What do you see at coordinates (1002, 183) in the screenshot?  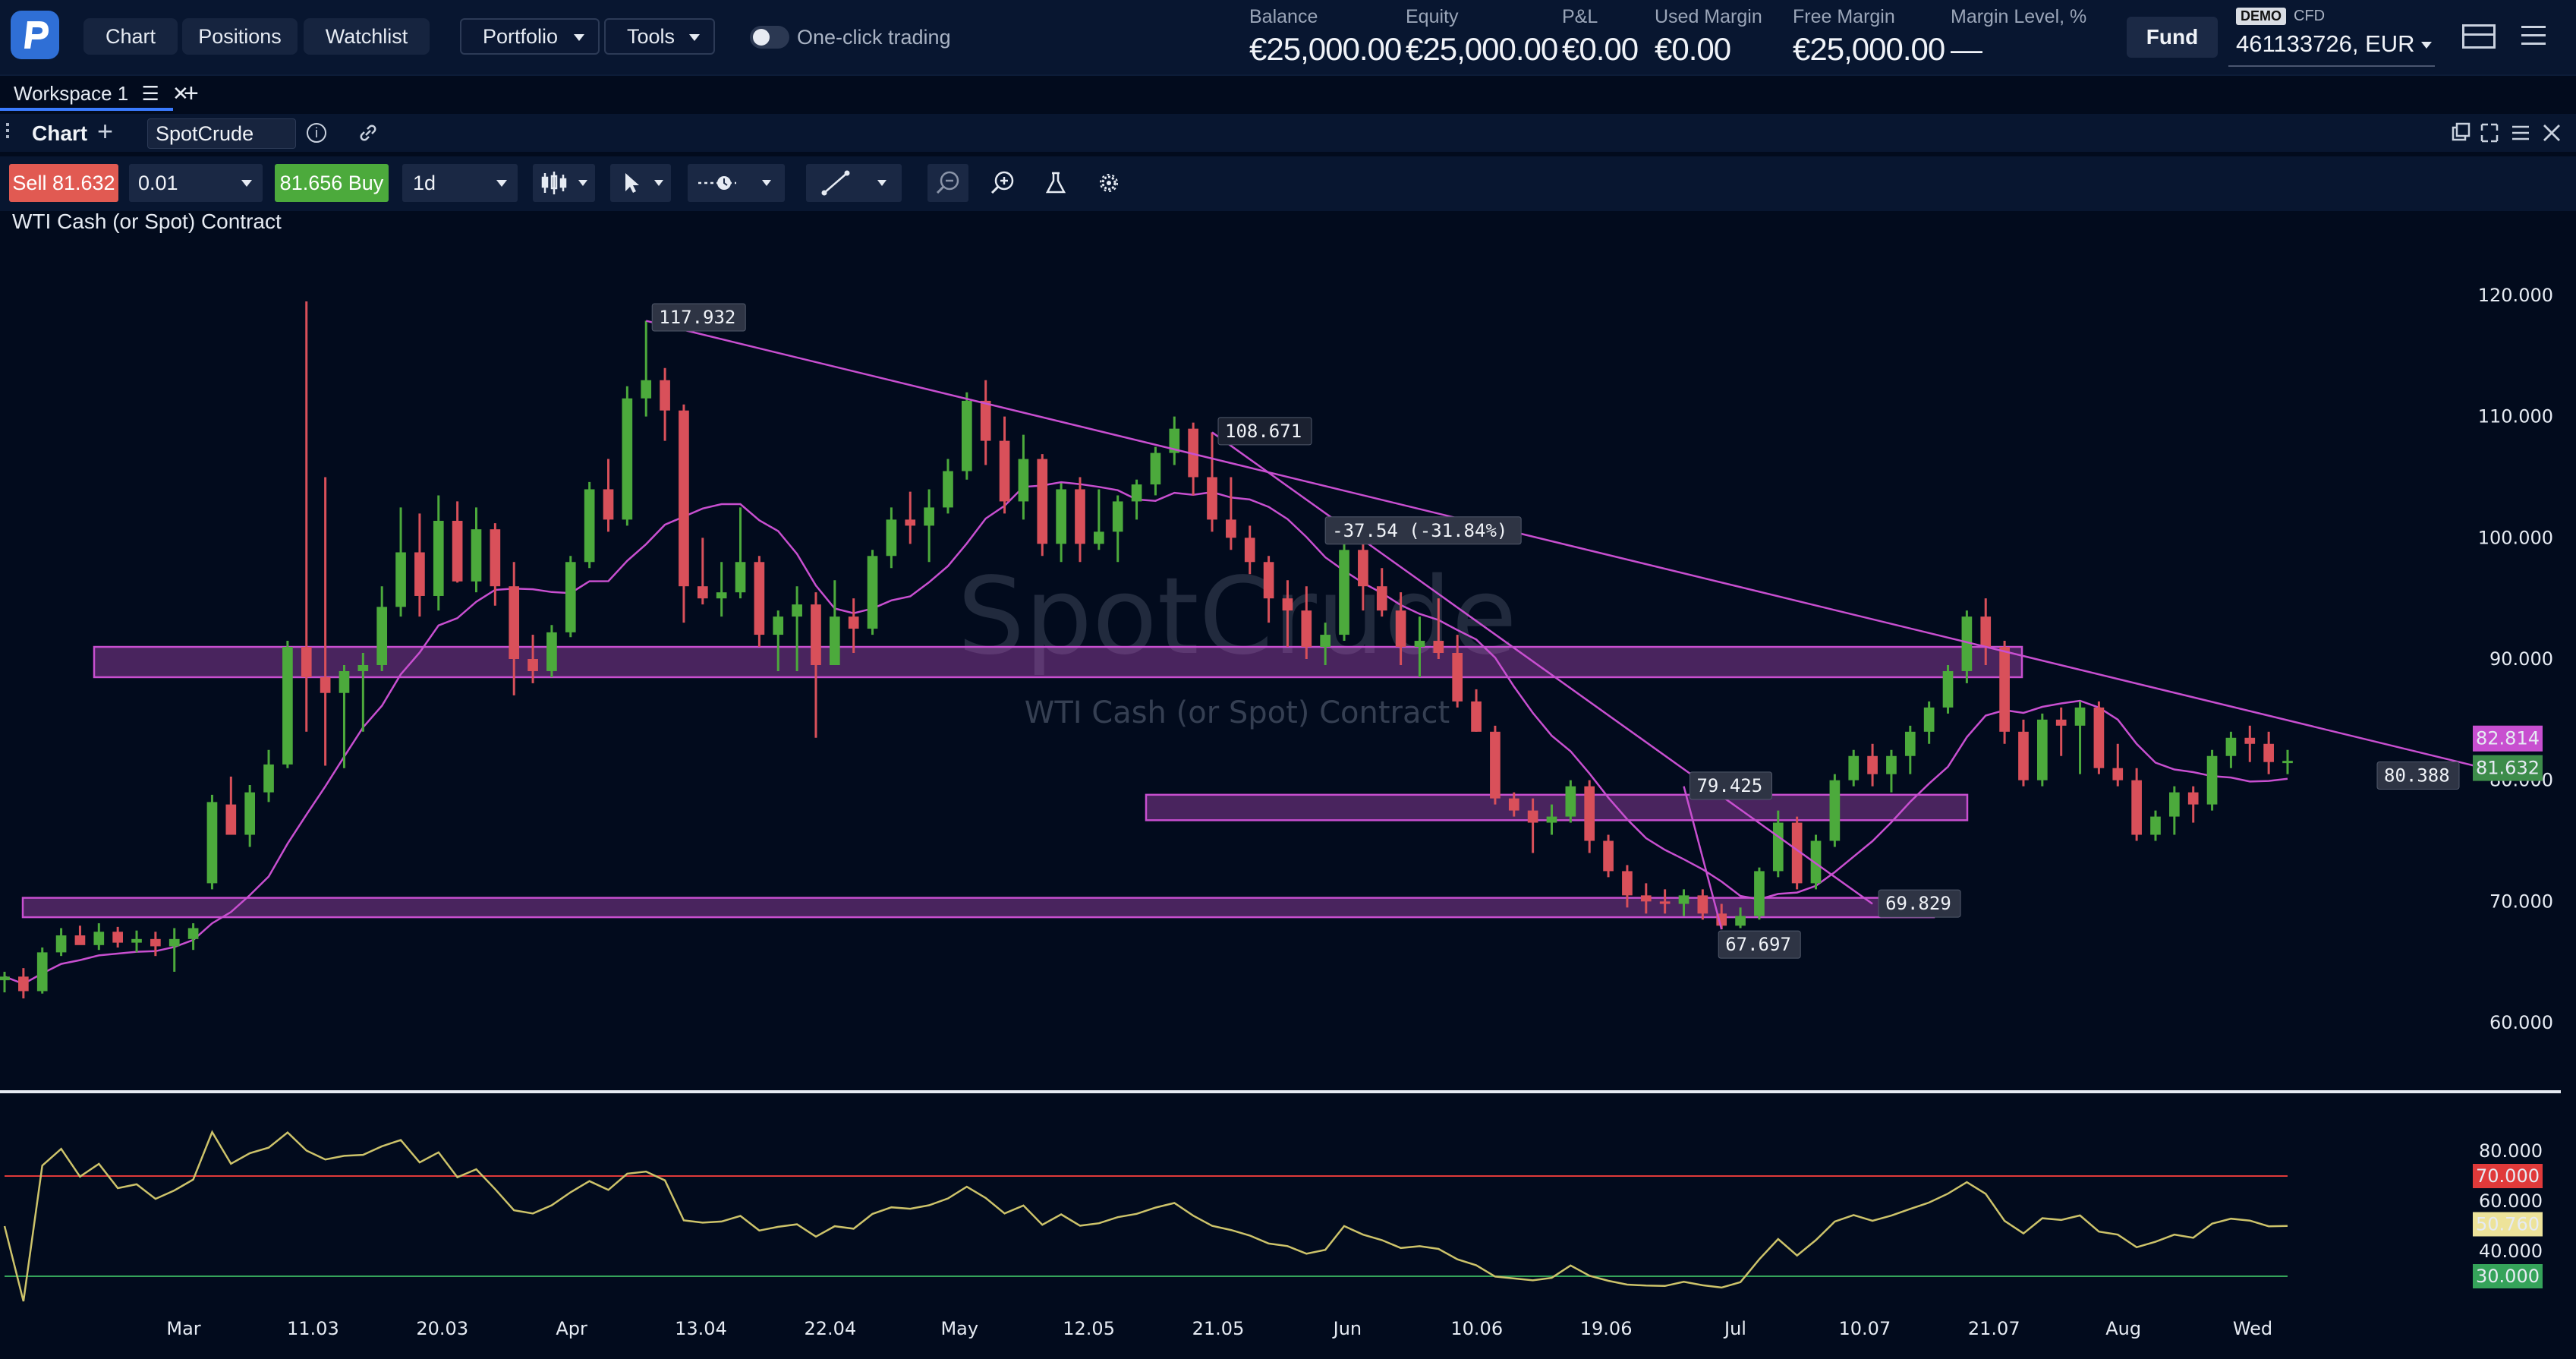 I see `zoom-in-button` at bounding box center [1002, 183].